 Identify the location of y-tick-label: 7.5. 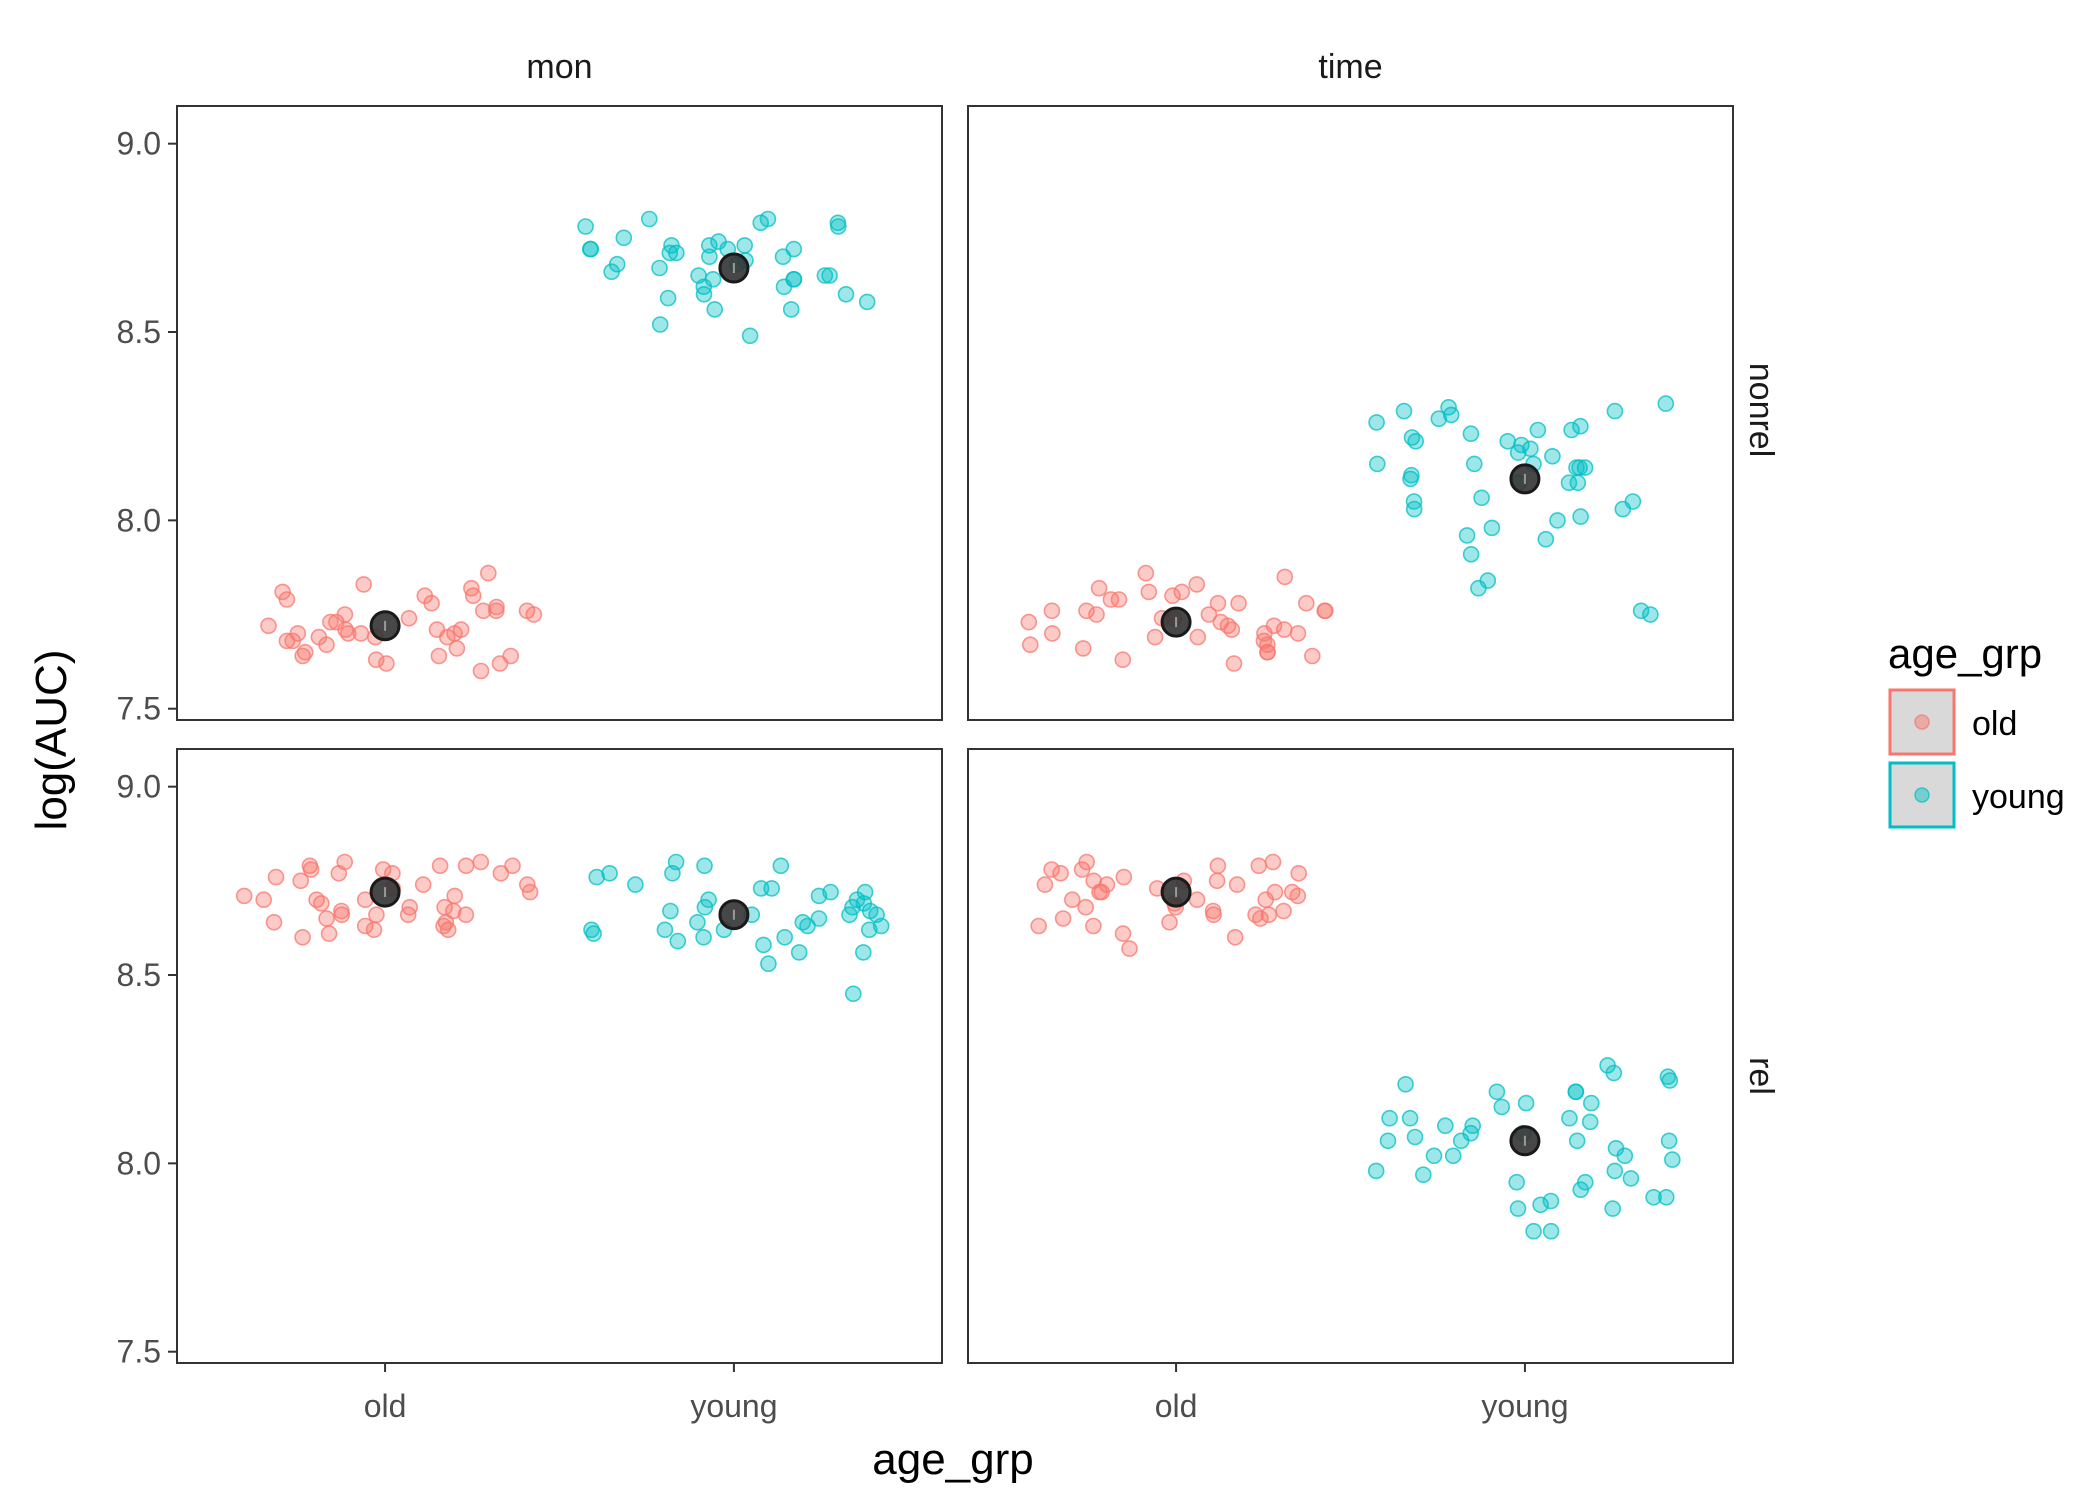
(139, 709).